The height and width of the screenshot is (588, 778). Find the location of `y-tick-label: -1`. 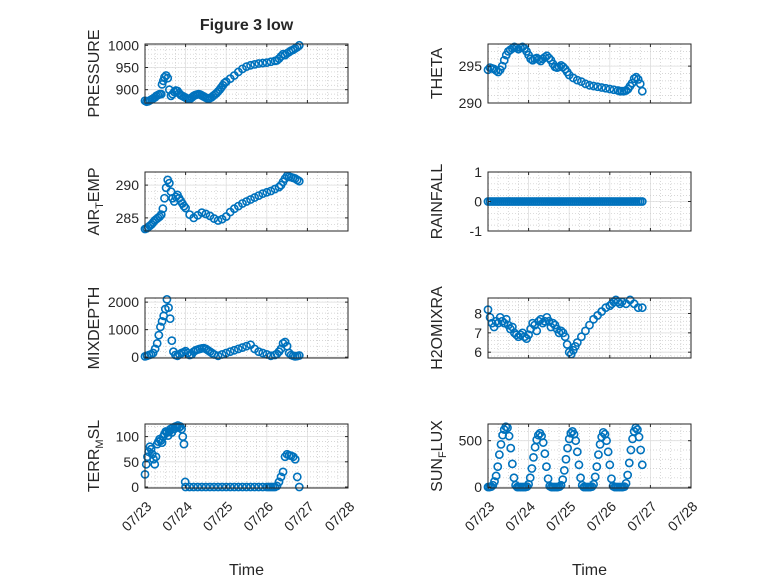

y-tick-label: -1 is located at coordinates (476, 231).